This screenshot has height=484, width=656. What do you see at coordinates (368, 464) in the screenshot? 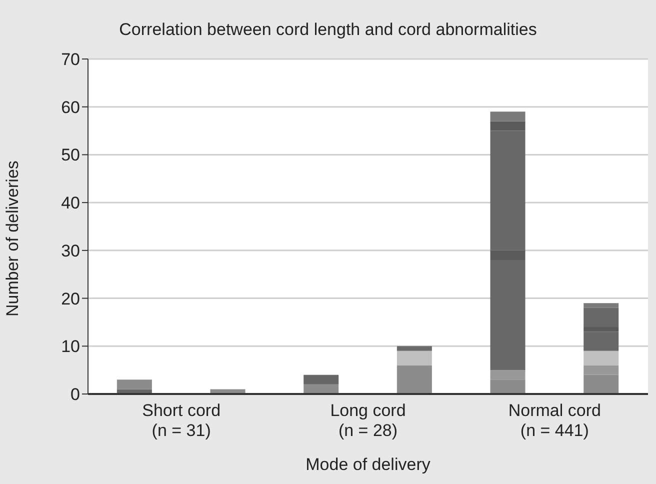
I see `x-axis-title: Mode of delivery` at bounding box center [368, 464].